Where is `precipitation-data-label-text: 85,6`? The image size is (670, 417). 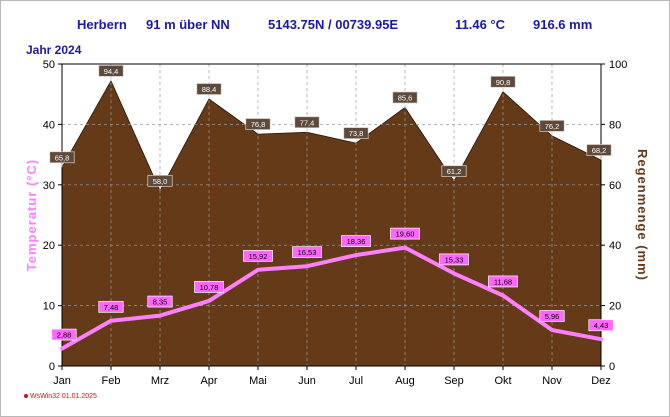 precipitation-data-label-text: 85,6 is located at coordinates (405, 97).